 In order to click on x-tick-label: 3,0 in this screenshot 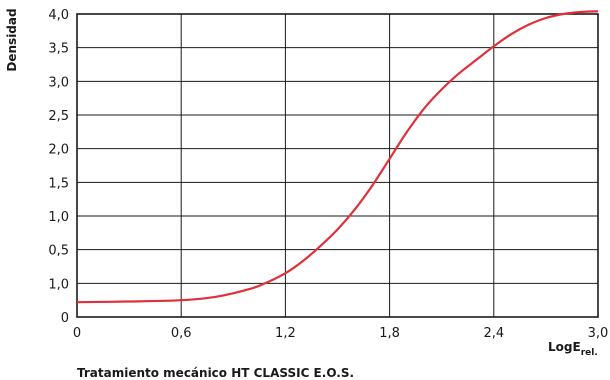, I will do `click(598, 333)`.